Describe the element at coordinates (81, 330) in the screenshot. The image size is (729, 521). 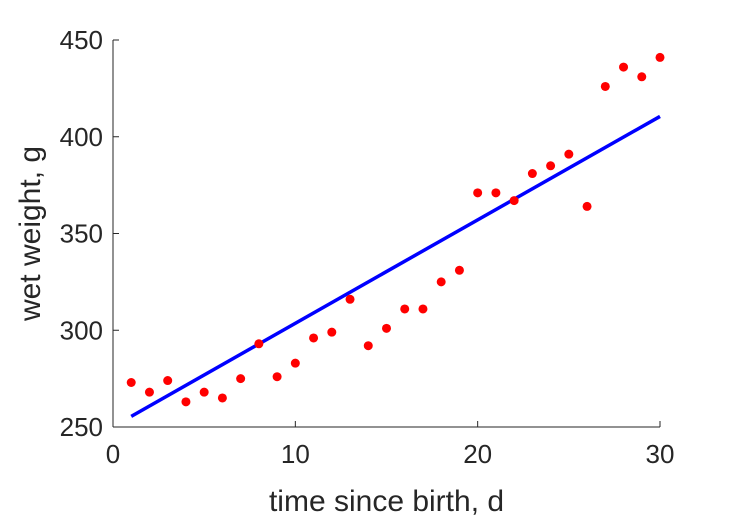
I see `y-tick-label: 300` at that location.